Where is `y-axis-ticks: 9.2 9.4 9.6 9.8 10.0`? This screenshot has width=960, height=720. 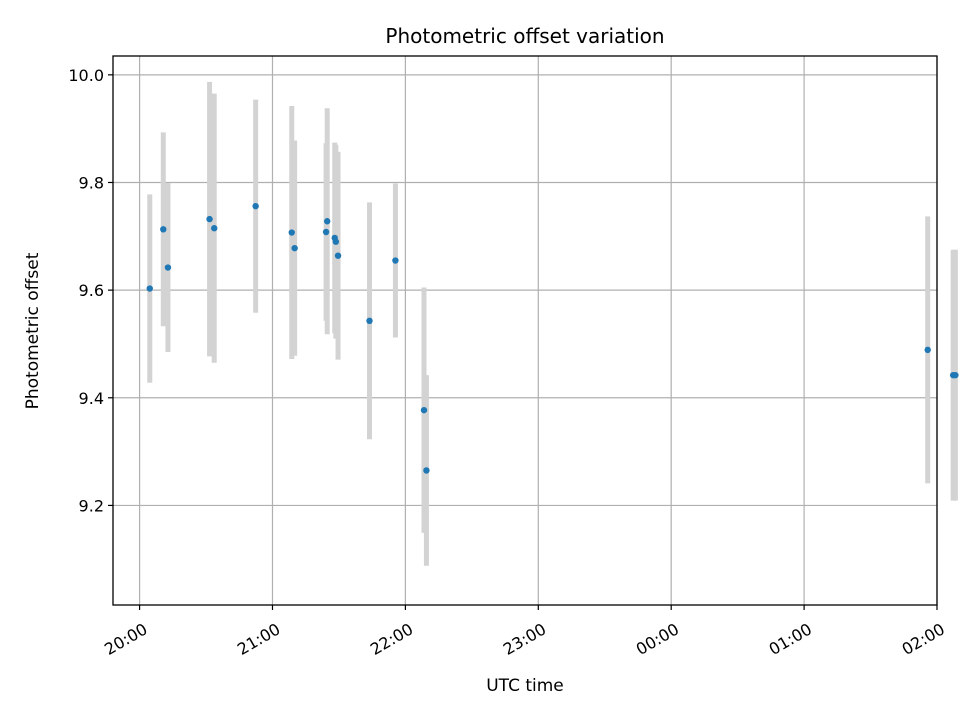
y-axis-ticks: 9.2 9.4 9.6 9.8 10.0 is located at coordinates (90, 290).